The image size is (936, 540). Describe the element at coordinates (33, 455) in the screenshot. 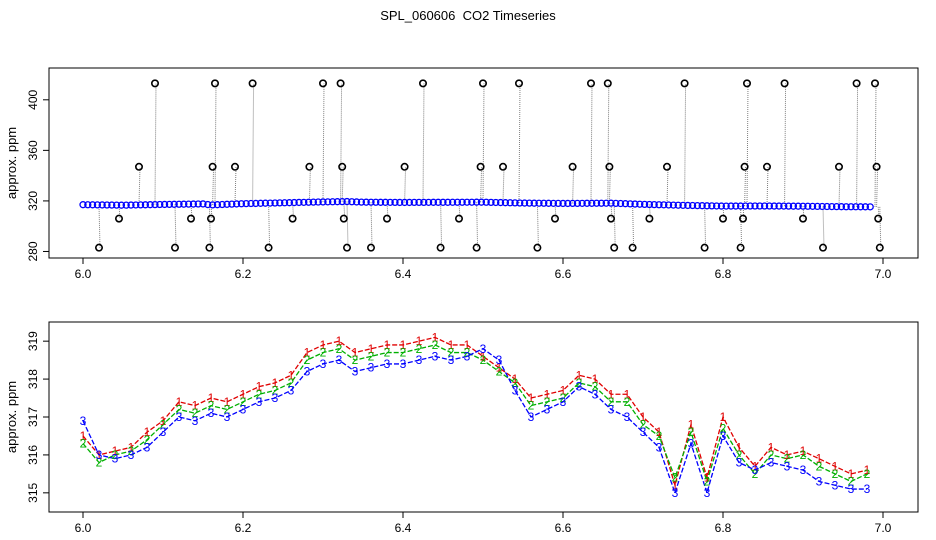

I see `y-tick-label: 316` at that location.